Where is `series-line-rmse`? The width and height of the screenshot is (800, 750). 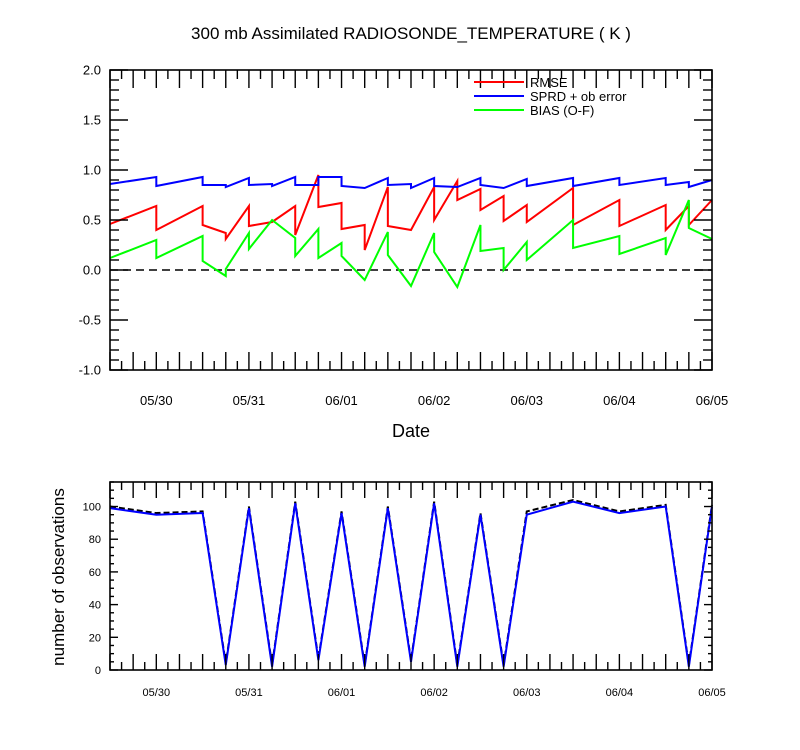 series-line-rmse is located at coordinates (411, 212).